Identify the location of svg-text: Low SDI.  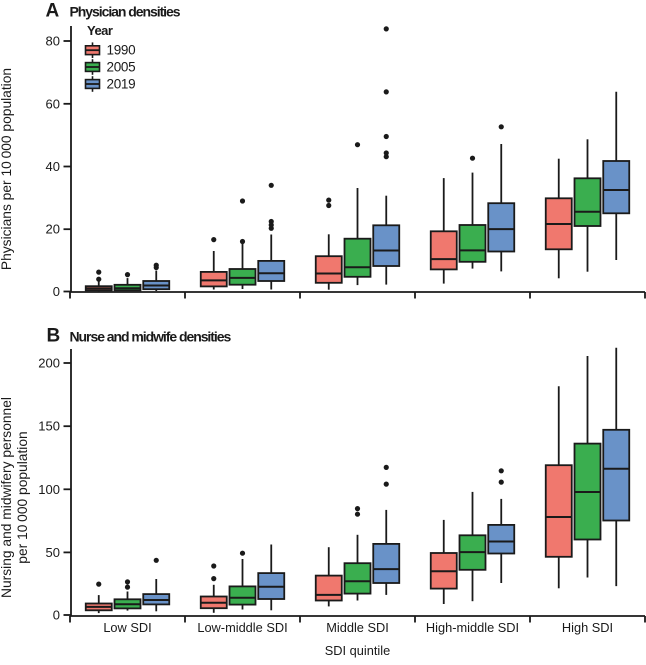
(127, 627).